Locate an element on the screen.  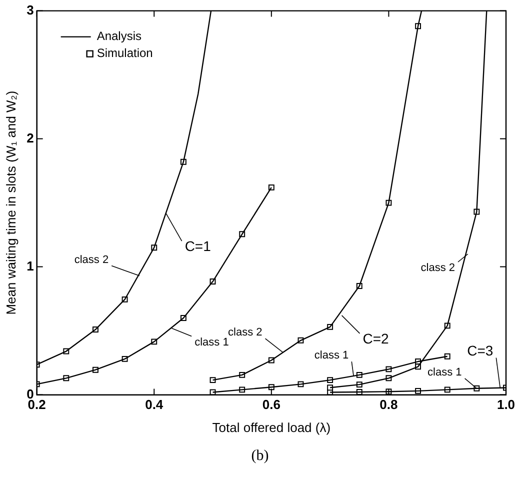
y-tick-label: 3 is located at coordinates (30, 10).